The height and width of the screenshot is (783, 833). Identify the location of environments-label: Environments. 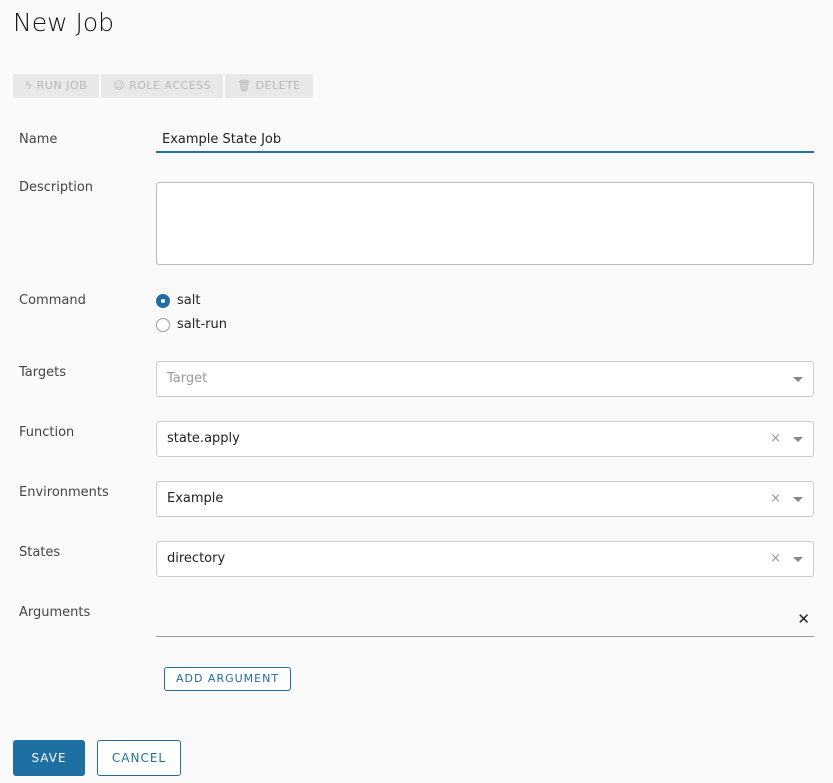
(64, 492).